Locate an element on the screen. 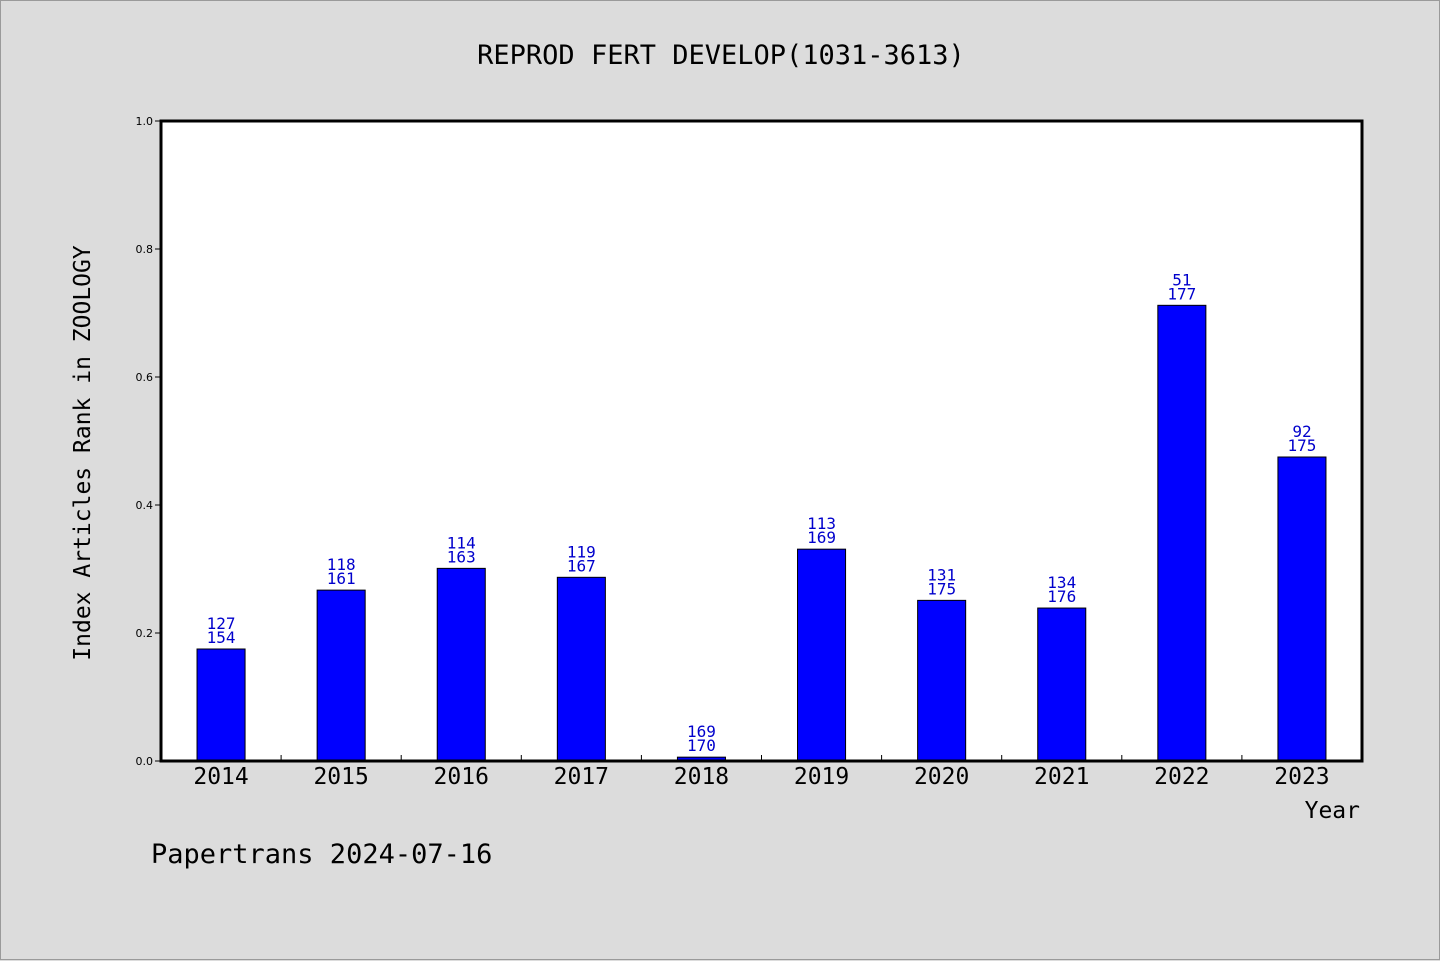 This screenshot has width=1440, height=961. data-label-top-2023: 92 is located at coordinates (1301, 431).